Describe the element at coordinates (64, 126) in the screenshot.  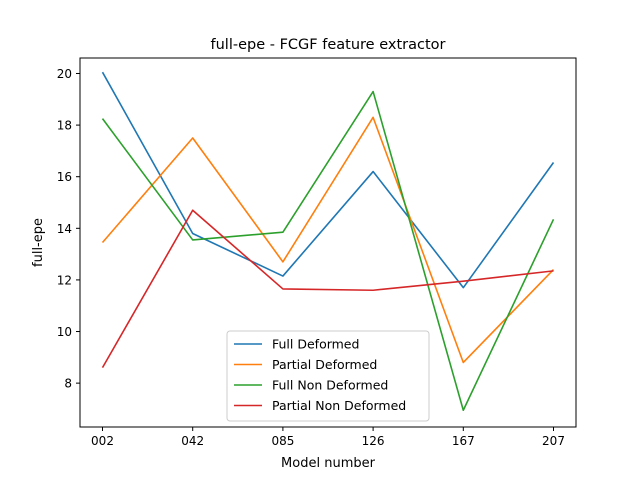
I see `y-tick-label: 18` at that location.